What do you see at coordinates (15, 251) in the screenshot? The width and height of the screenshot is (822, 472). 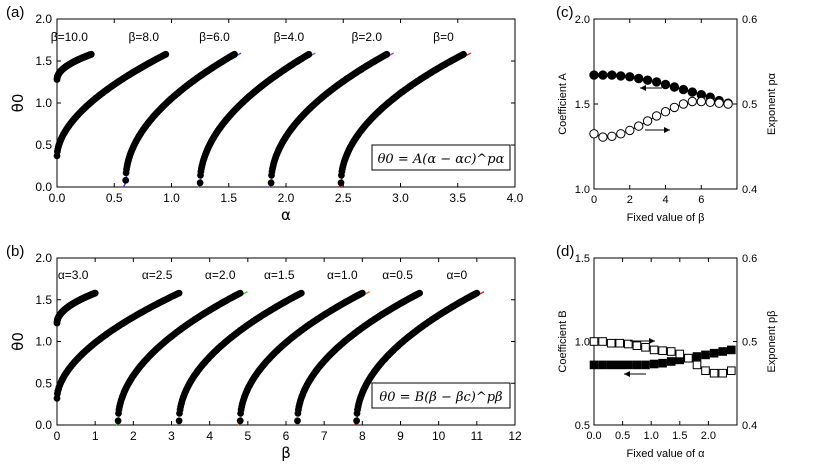 I see `panel-label-b: (b)` at bounding box center [15, 251].